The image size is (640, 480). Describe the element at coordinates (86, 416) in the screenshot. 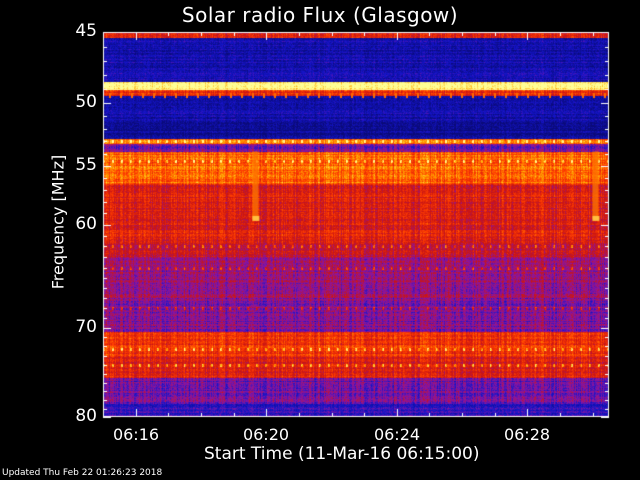

I see `y-tick-label: 80` at that location.